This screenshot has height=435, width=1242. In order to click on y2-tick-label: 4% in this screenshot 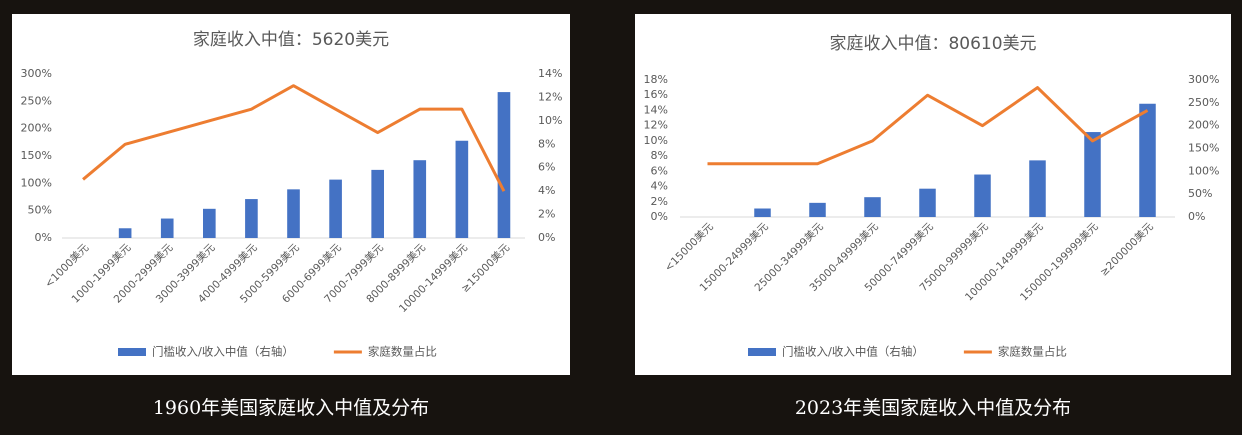, I will do `click(546, 190)`.